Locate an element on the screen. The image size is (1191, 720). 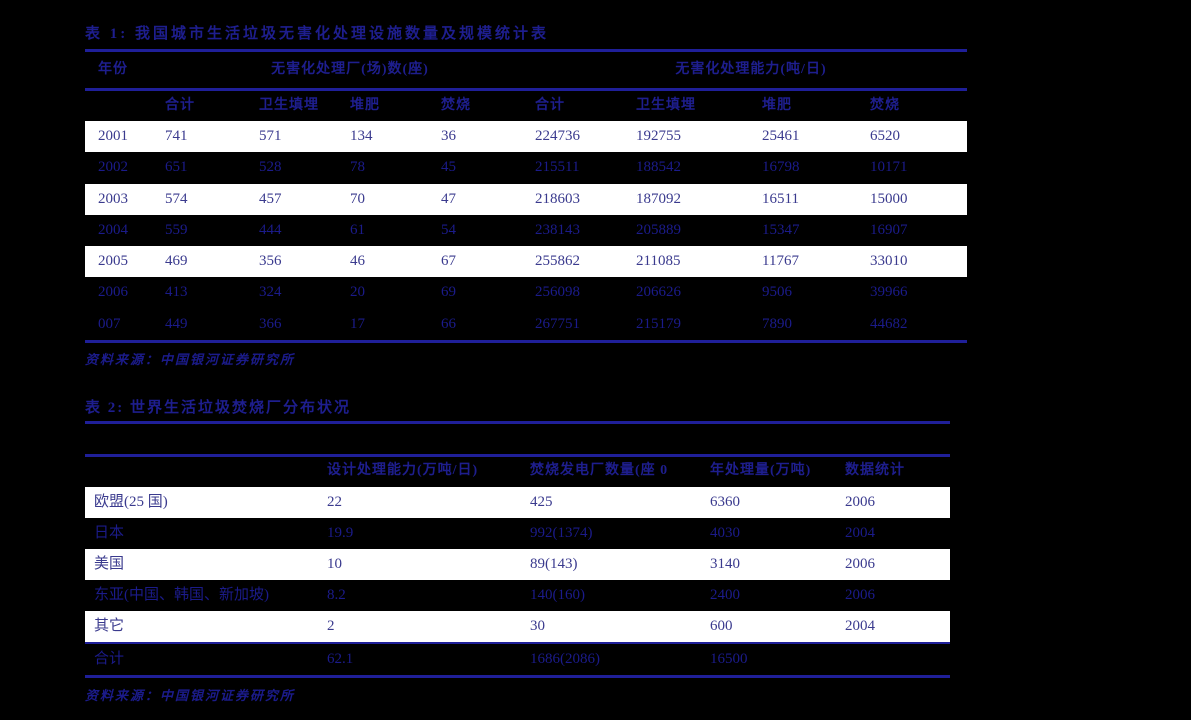
table1-year-header: 年份 is located at coordinates (113, 69).